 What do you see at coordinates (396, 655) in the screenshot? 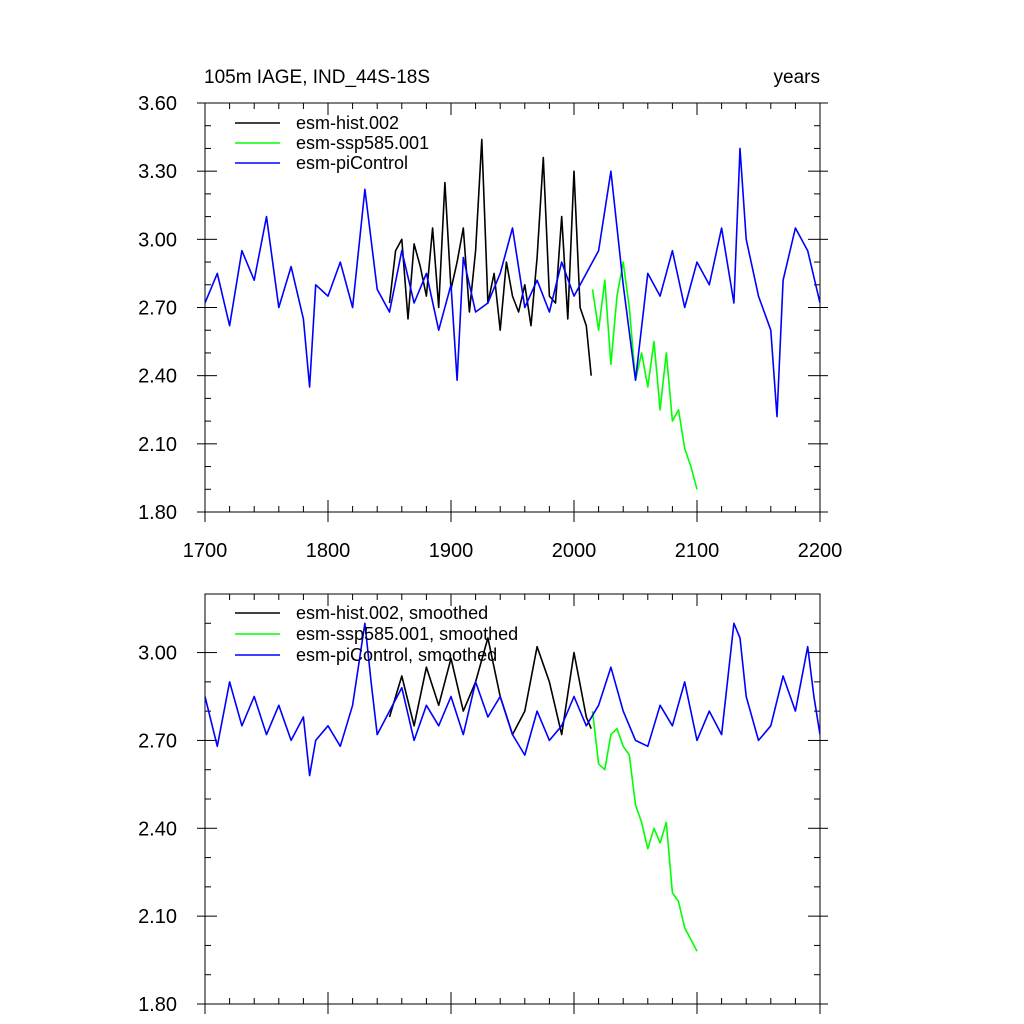
I see `legend-label: esm-piControl, smoothed` at bounding box center [396, 655].